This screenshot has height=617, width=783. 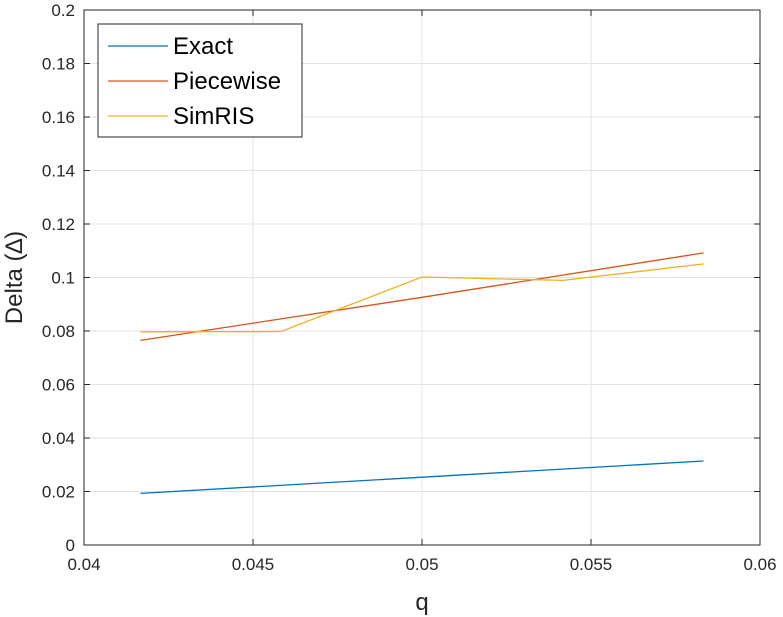 What do you see at coordinates (58, 438) in the screenshot?
I see `y-tick-label: 0.04` at bounding box center [58, 438].